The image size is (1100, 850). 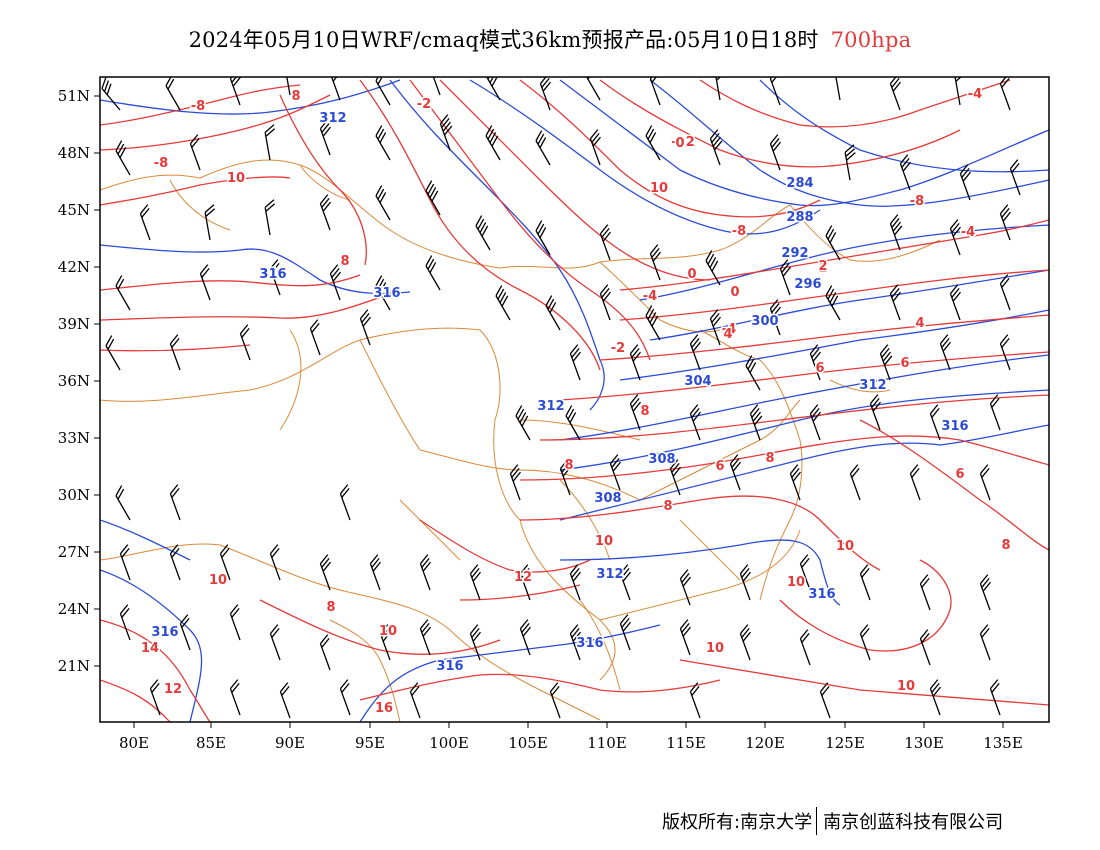 I want to click on height-contour-label: 292, so click(x=794, y=253).